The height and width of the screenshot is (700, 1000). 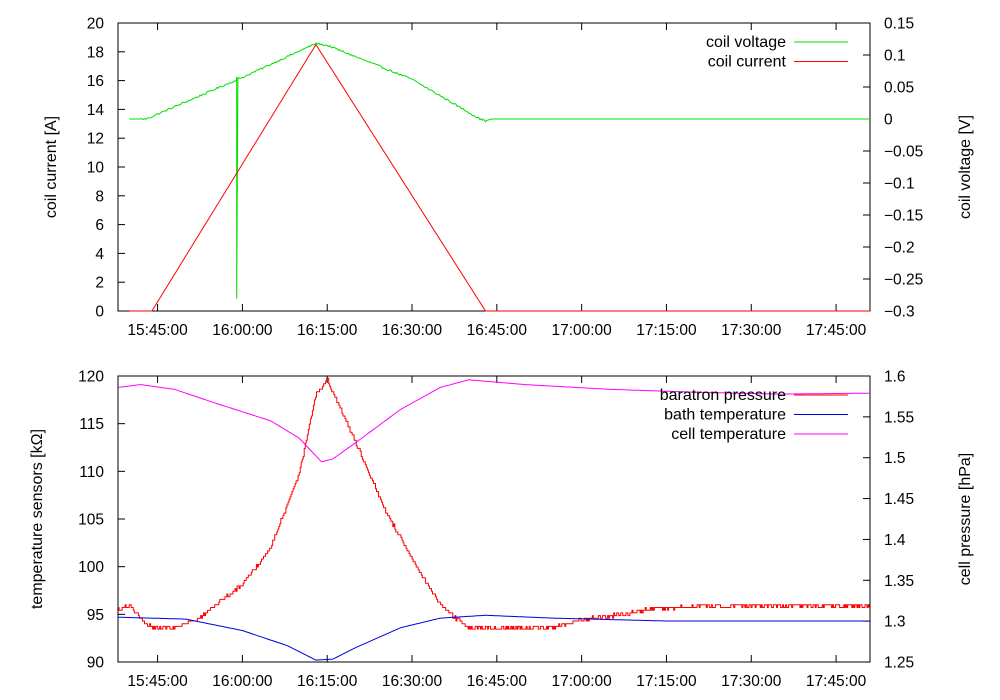 I want to click on y-tick-label: 20, so click(x=96, y=24).